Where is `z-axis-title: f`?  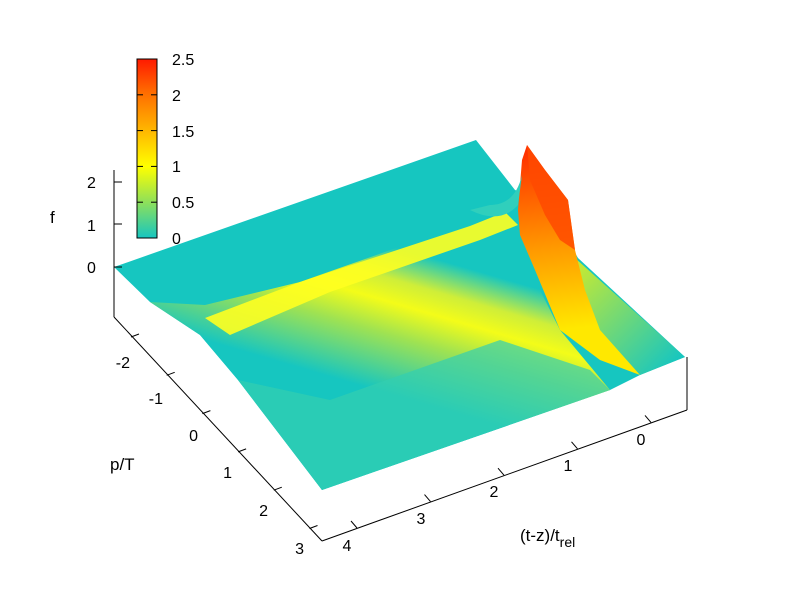
z-axis-title: f is located at coordinates (52, 217).